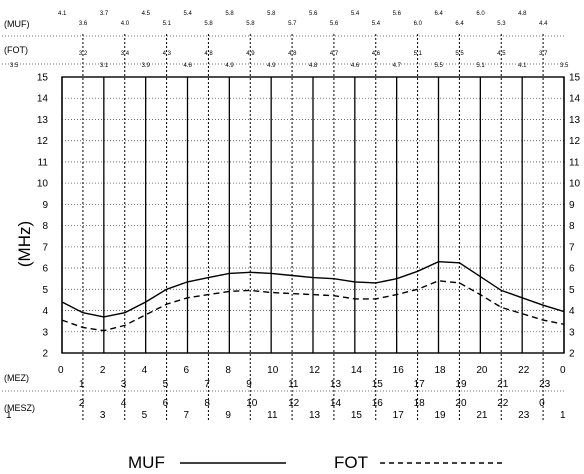  I want to click on y-ticks-right: 2 3 4 5 6 7 8 9 10 11 12 13 14 15, so click(575, 216).